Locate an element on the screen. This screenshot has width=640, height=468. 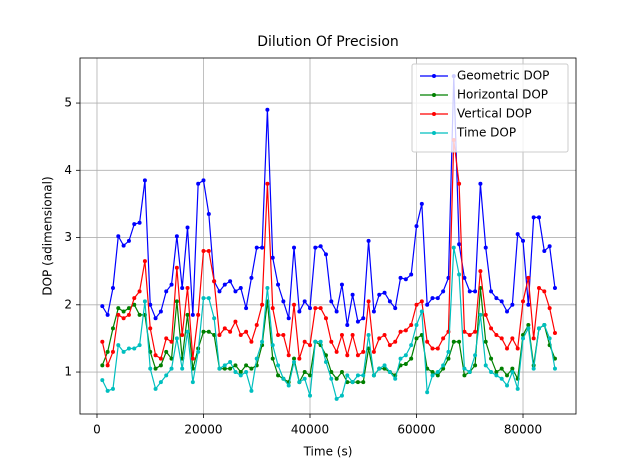
y-axis-label: DOP (adimensional) is located at coordinates (48, 235).